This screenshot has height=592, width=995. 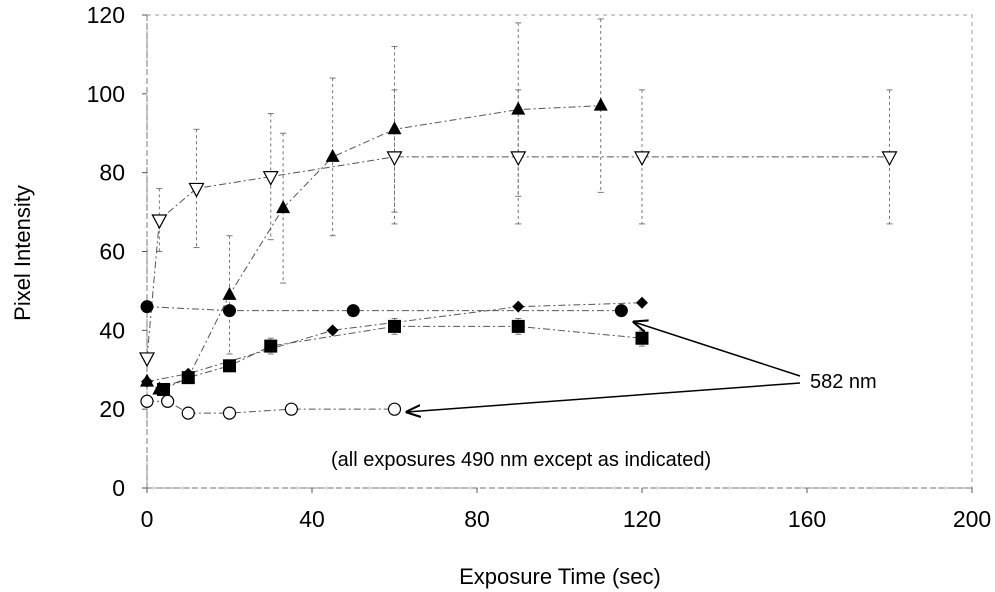 I want to click on x-tick-label: 200, so click(x=972, y=519).